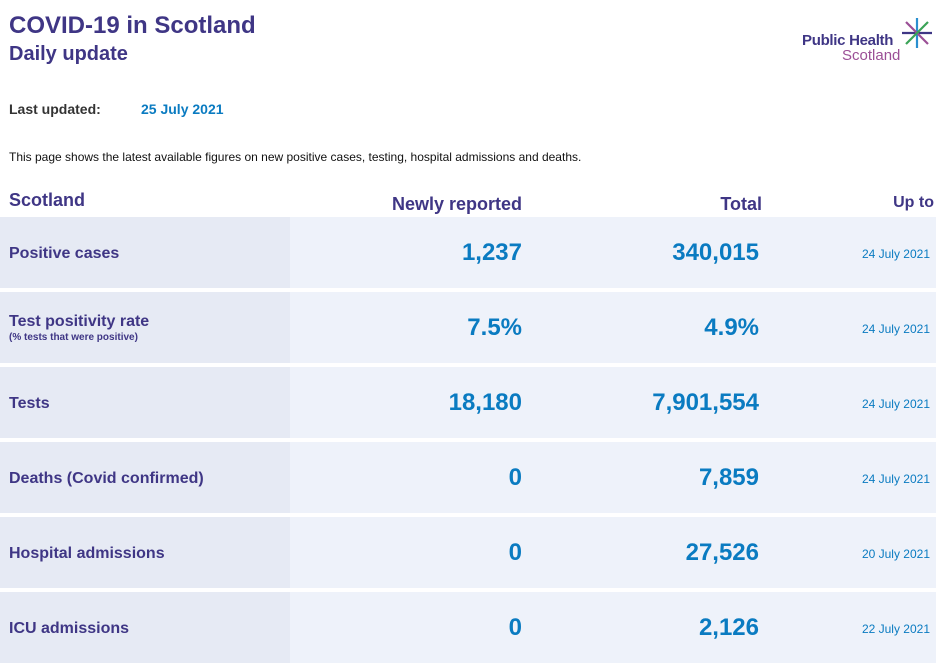 This screenshot has width=940, height=670. I want to click on table-row: Tests 18,180 7,901,554 24 July 2021, so click(468, 402).